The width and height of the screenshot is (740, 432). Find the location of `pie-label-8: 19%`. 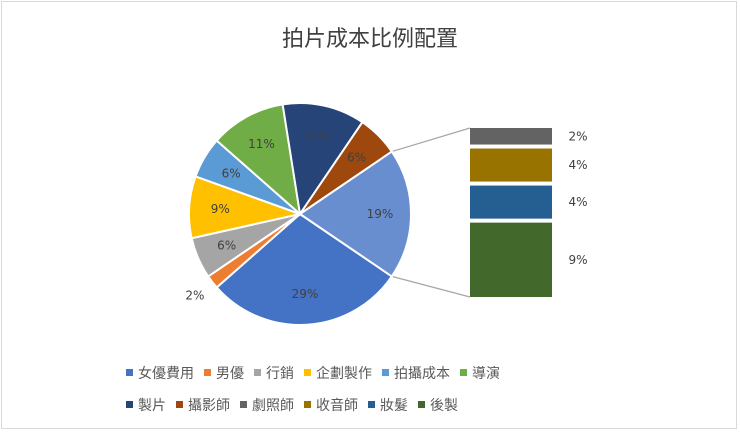

pie-label-8: 19% is located at coordinates (380, 214).